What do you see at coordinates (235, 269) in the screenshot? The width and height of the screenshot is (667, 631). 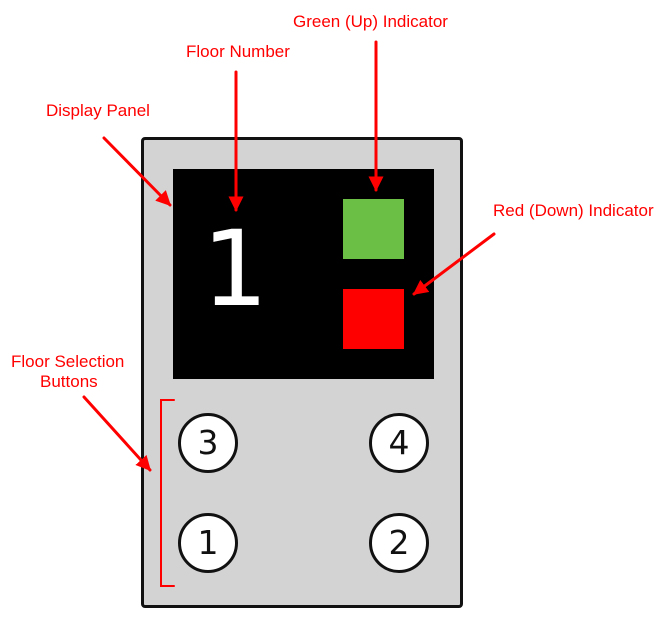 I see `floor-number: 1` at bounding box center [235, 269].